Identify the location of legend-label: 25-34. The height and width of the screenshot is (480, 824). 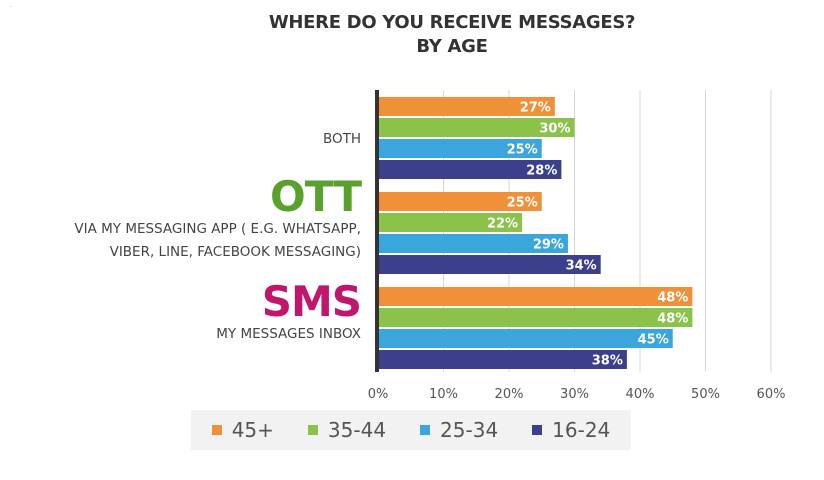
(469, 430).